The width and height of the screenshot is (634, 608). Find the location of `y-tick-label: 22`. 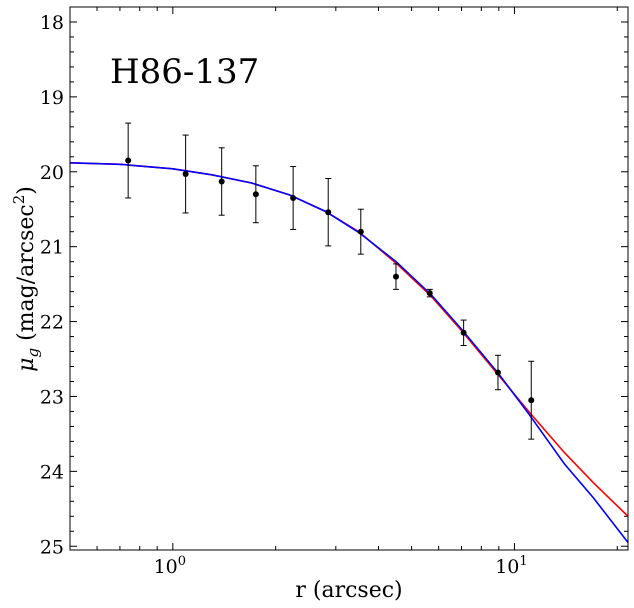

y-tick-label: 22 is located at coordinates (52, 323).